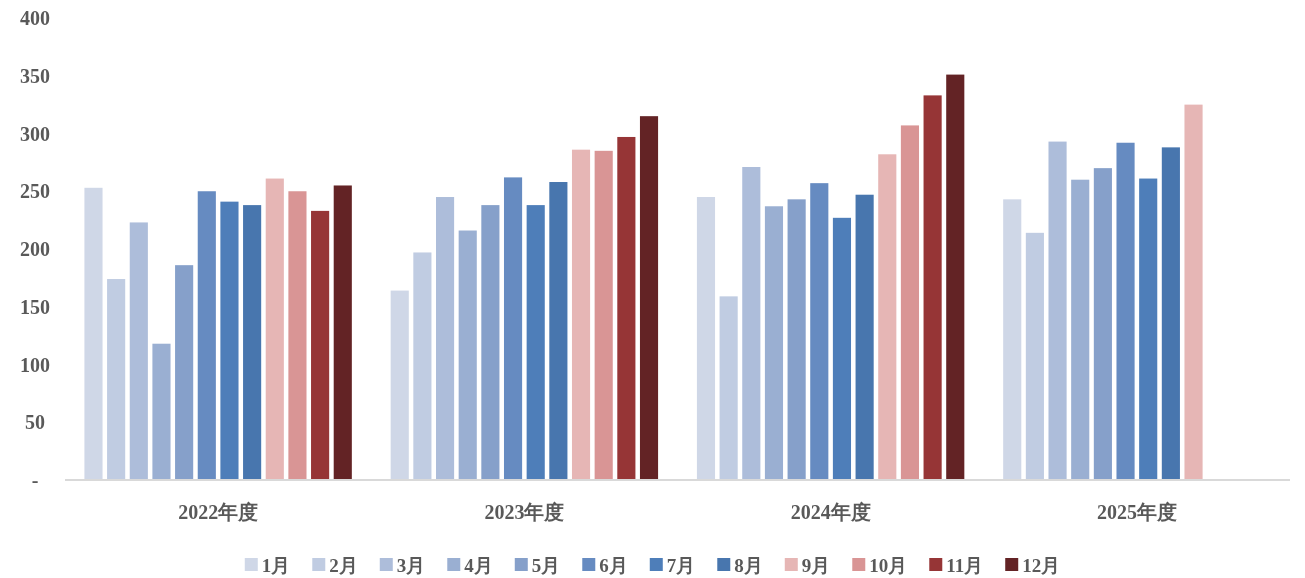 The image size is (1305, 578). Describe the element at coordinates (830, 512) in the screenshot. I see `x-tick-label: 2024年度` at that location.